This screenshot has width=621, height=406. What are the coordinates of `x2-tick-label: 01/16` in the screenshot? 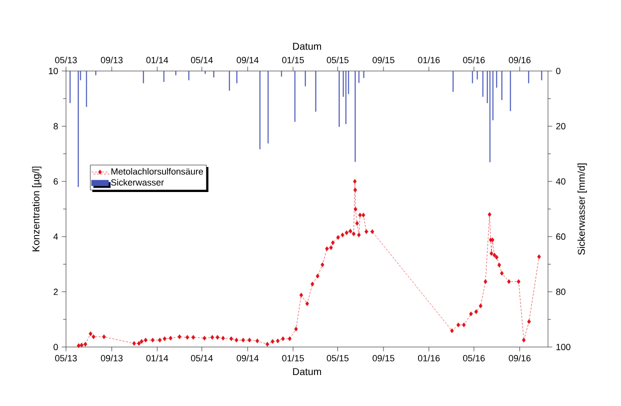 It's located at (429, 358).